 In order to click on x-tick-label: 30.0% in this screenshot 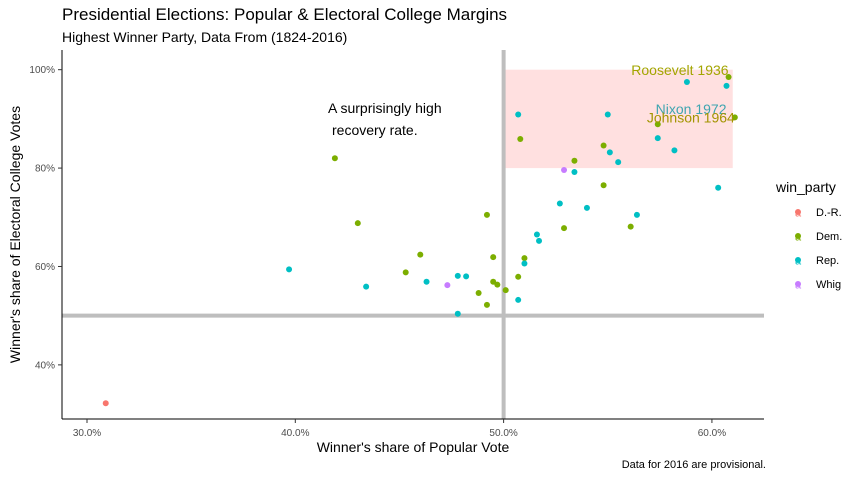, I will do `click(87, 433)`.